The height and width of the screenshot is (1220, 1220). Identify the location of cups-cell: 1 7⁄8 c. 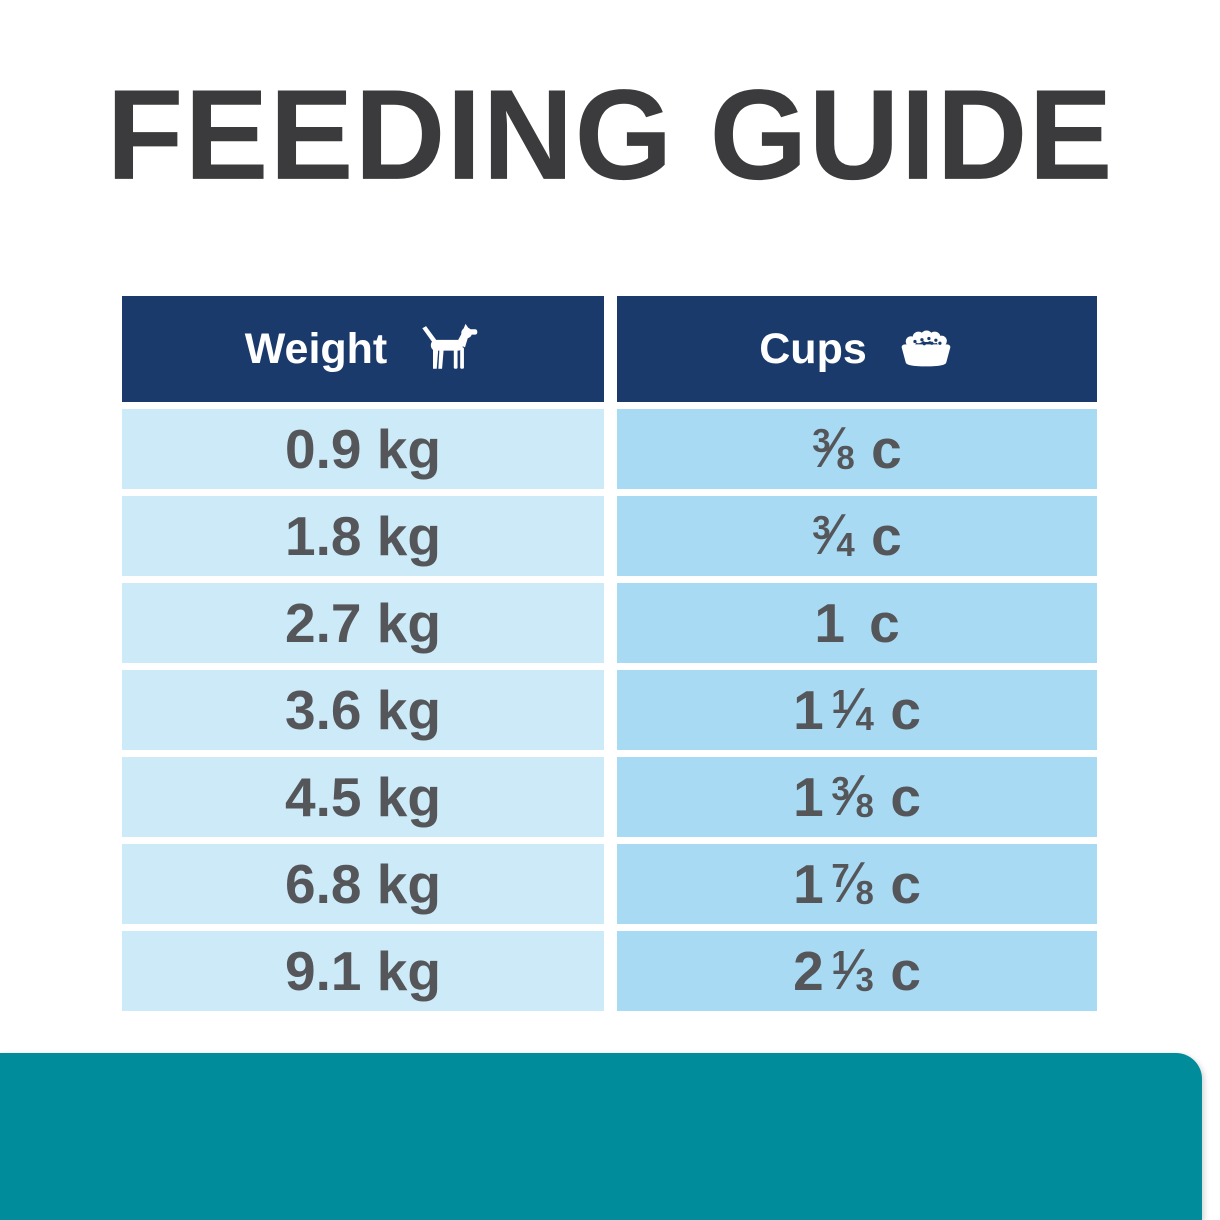
(857, 884).